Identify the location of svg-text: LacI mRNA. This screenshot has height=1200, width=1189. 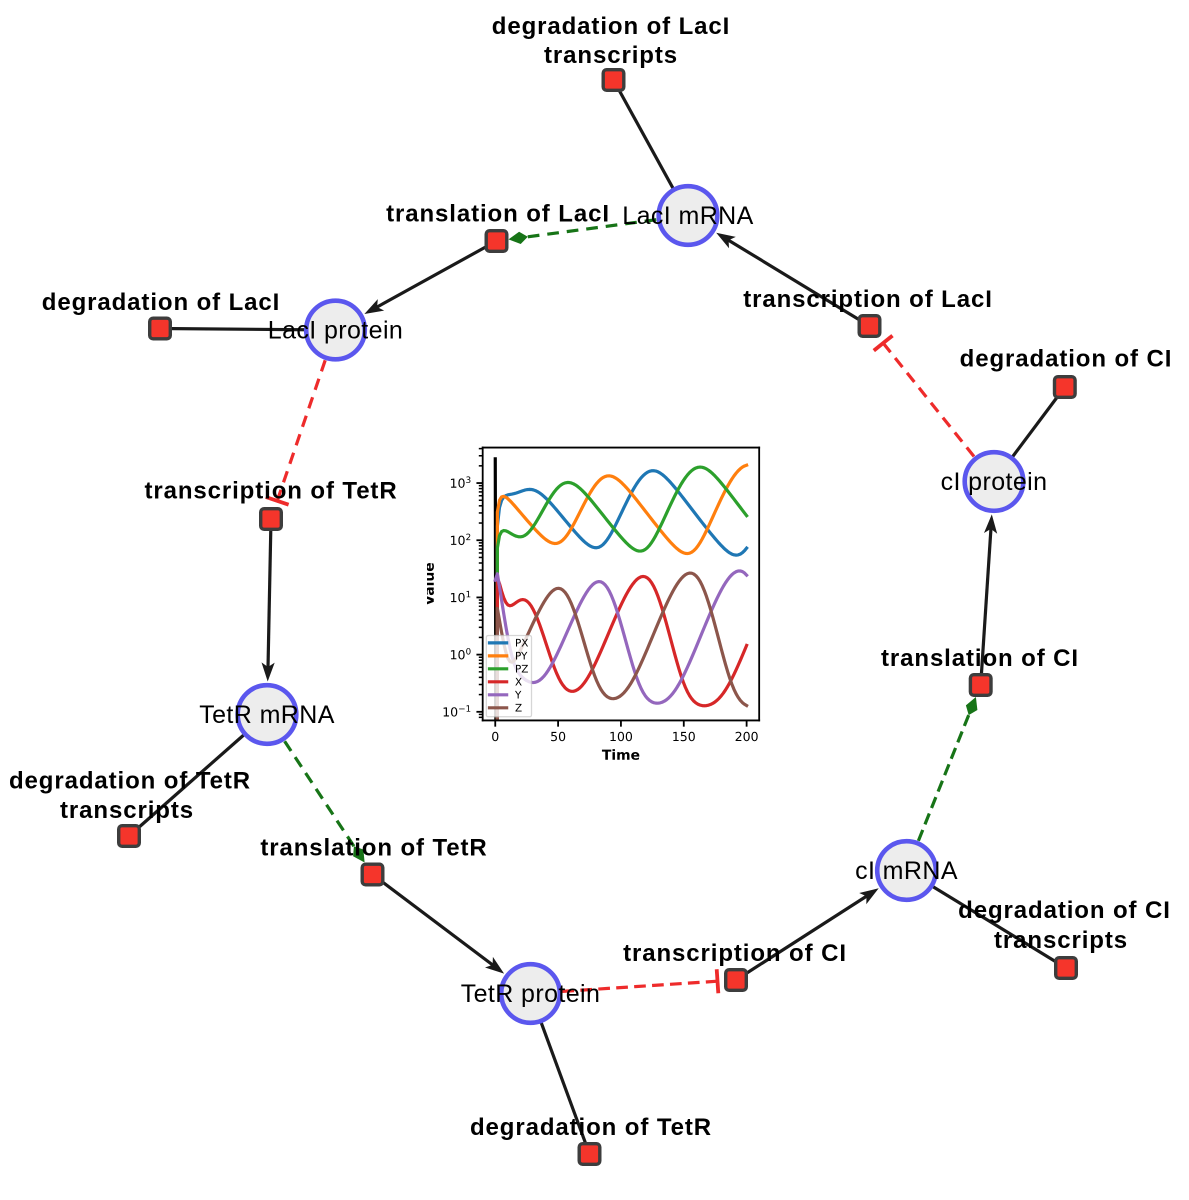
(687, 216).